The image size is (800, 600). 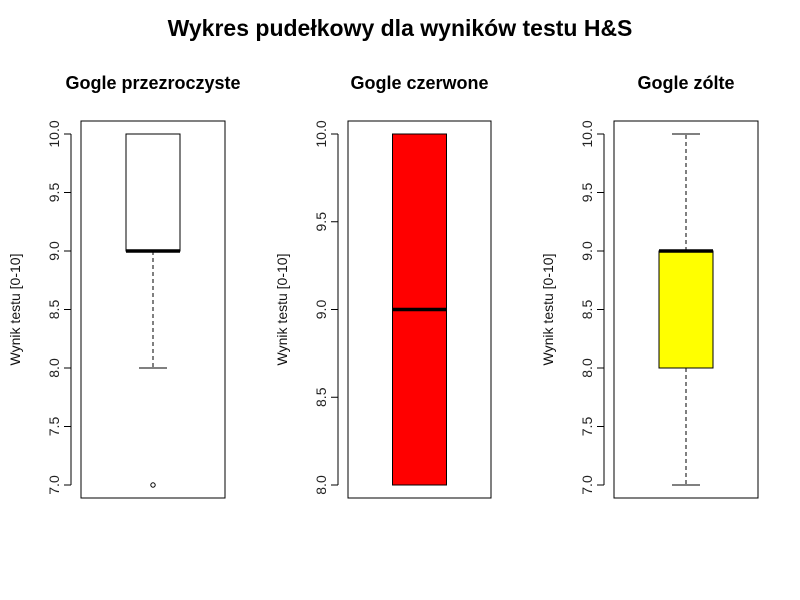 I want to click on panel-1-y-tick-label: 8.5, so click(x=54, y=310).